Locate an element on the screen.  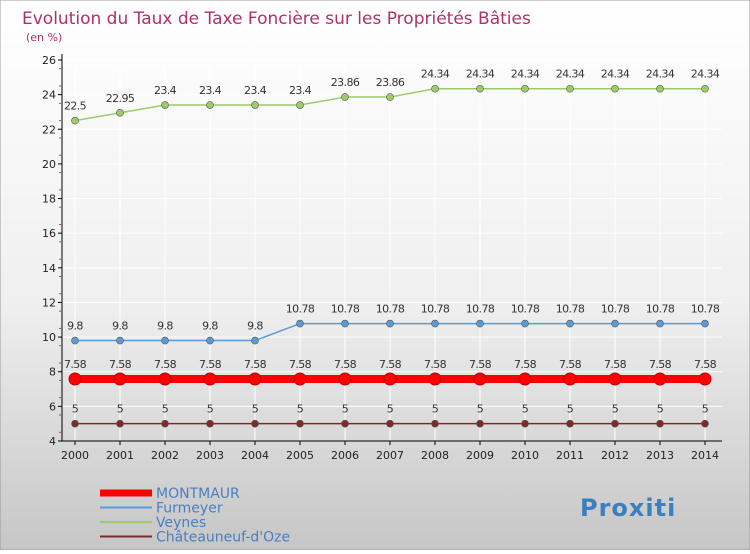
x-tick-label: 2013 is located at coordinates (660, 455).